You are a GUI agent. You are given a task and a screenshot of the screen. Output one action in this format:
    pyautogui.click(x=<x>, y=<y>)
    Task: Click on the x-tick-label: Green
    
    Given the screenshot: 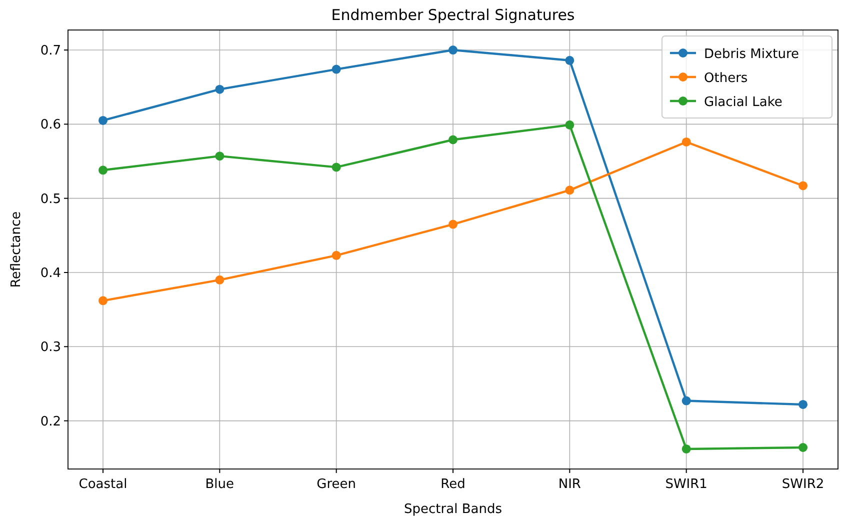 What is the action you would take?
    pyautogui.click(x=336, y=484)
    